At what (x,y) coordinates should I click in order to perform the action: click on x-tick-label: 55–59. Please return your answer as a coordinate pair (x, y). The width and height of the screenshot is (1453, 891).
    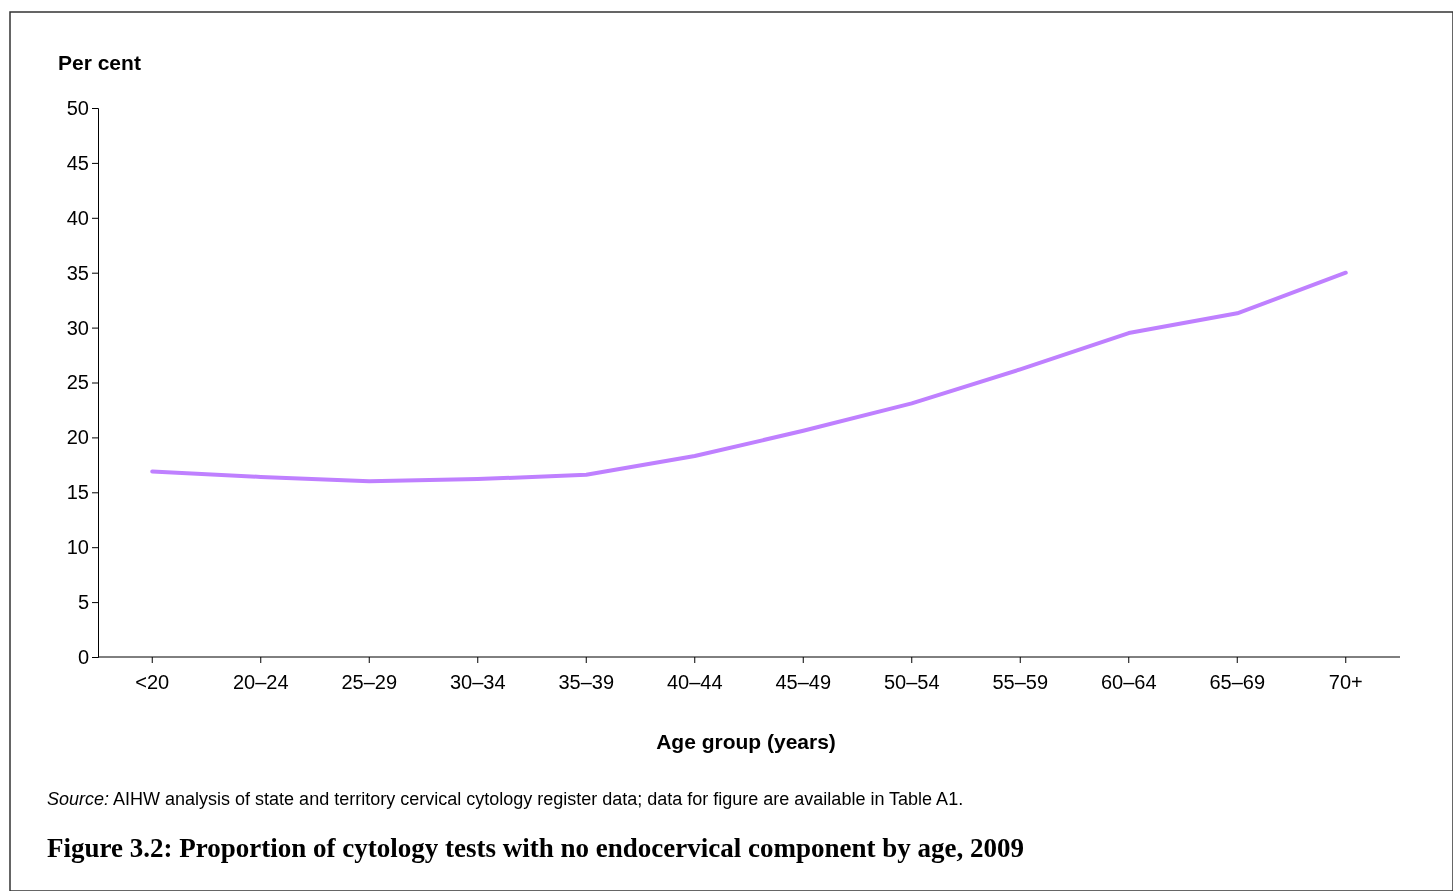
    Looking at the image, I should click on (1020, 682).